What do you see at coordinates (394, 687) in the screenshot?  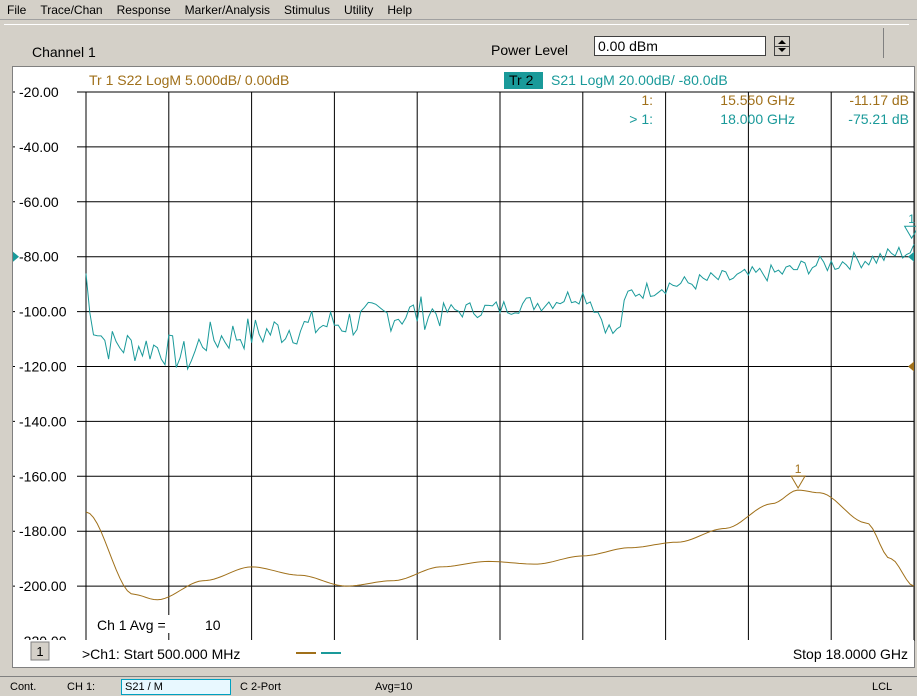 I see `status-averaging: Avg=10` at bounding box center [394, 687].